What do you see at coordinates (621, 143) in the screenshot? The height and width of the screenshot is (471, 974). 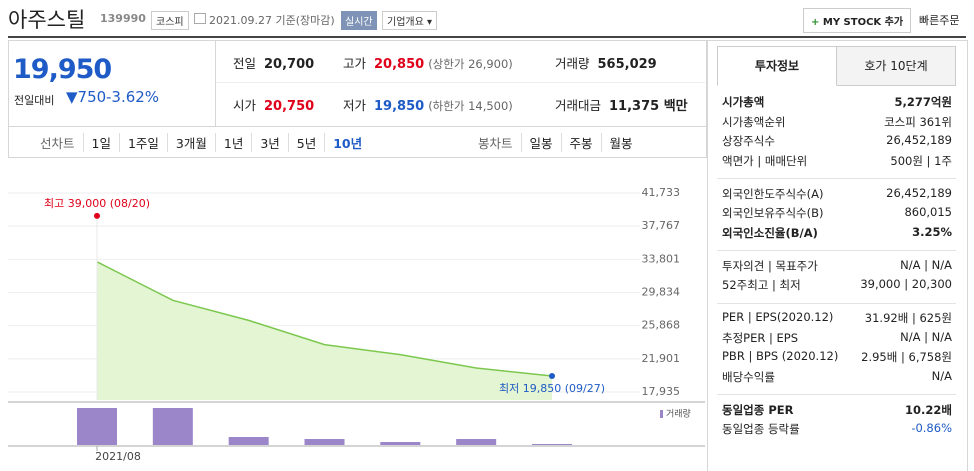 I see `period-option: 월봉` at bounding box center [621, 143].